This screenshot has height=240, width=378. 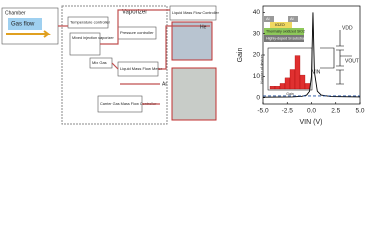 What do you see at coordinates (347, 28) in the screenshot?
I see `label: VDD` at bounding box center [347, 28].